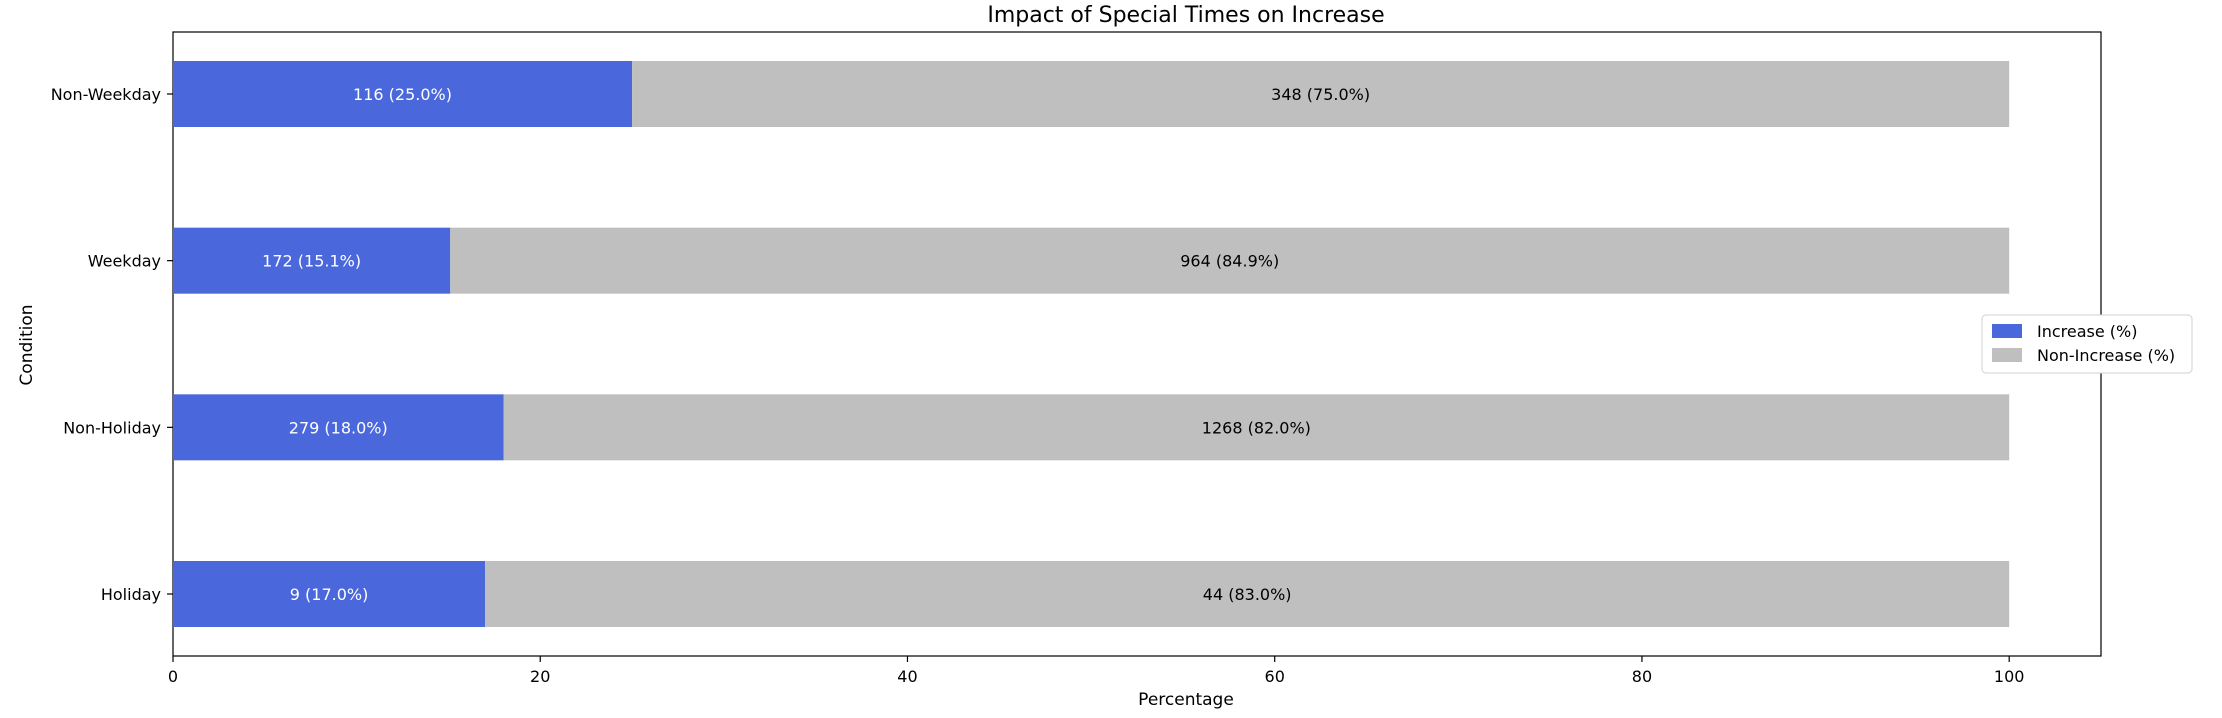  What do you see at coordinates (2007, 355) in the screenshot?
I see `legend-swatch-non-increase` at bounding box center [2007, 355].